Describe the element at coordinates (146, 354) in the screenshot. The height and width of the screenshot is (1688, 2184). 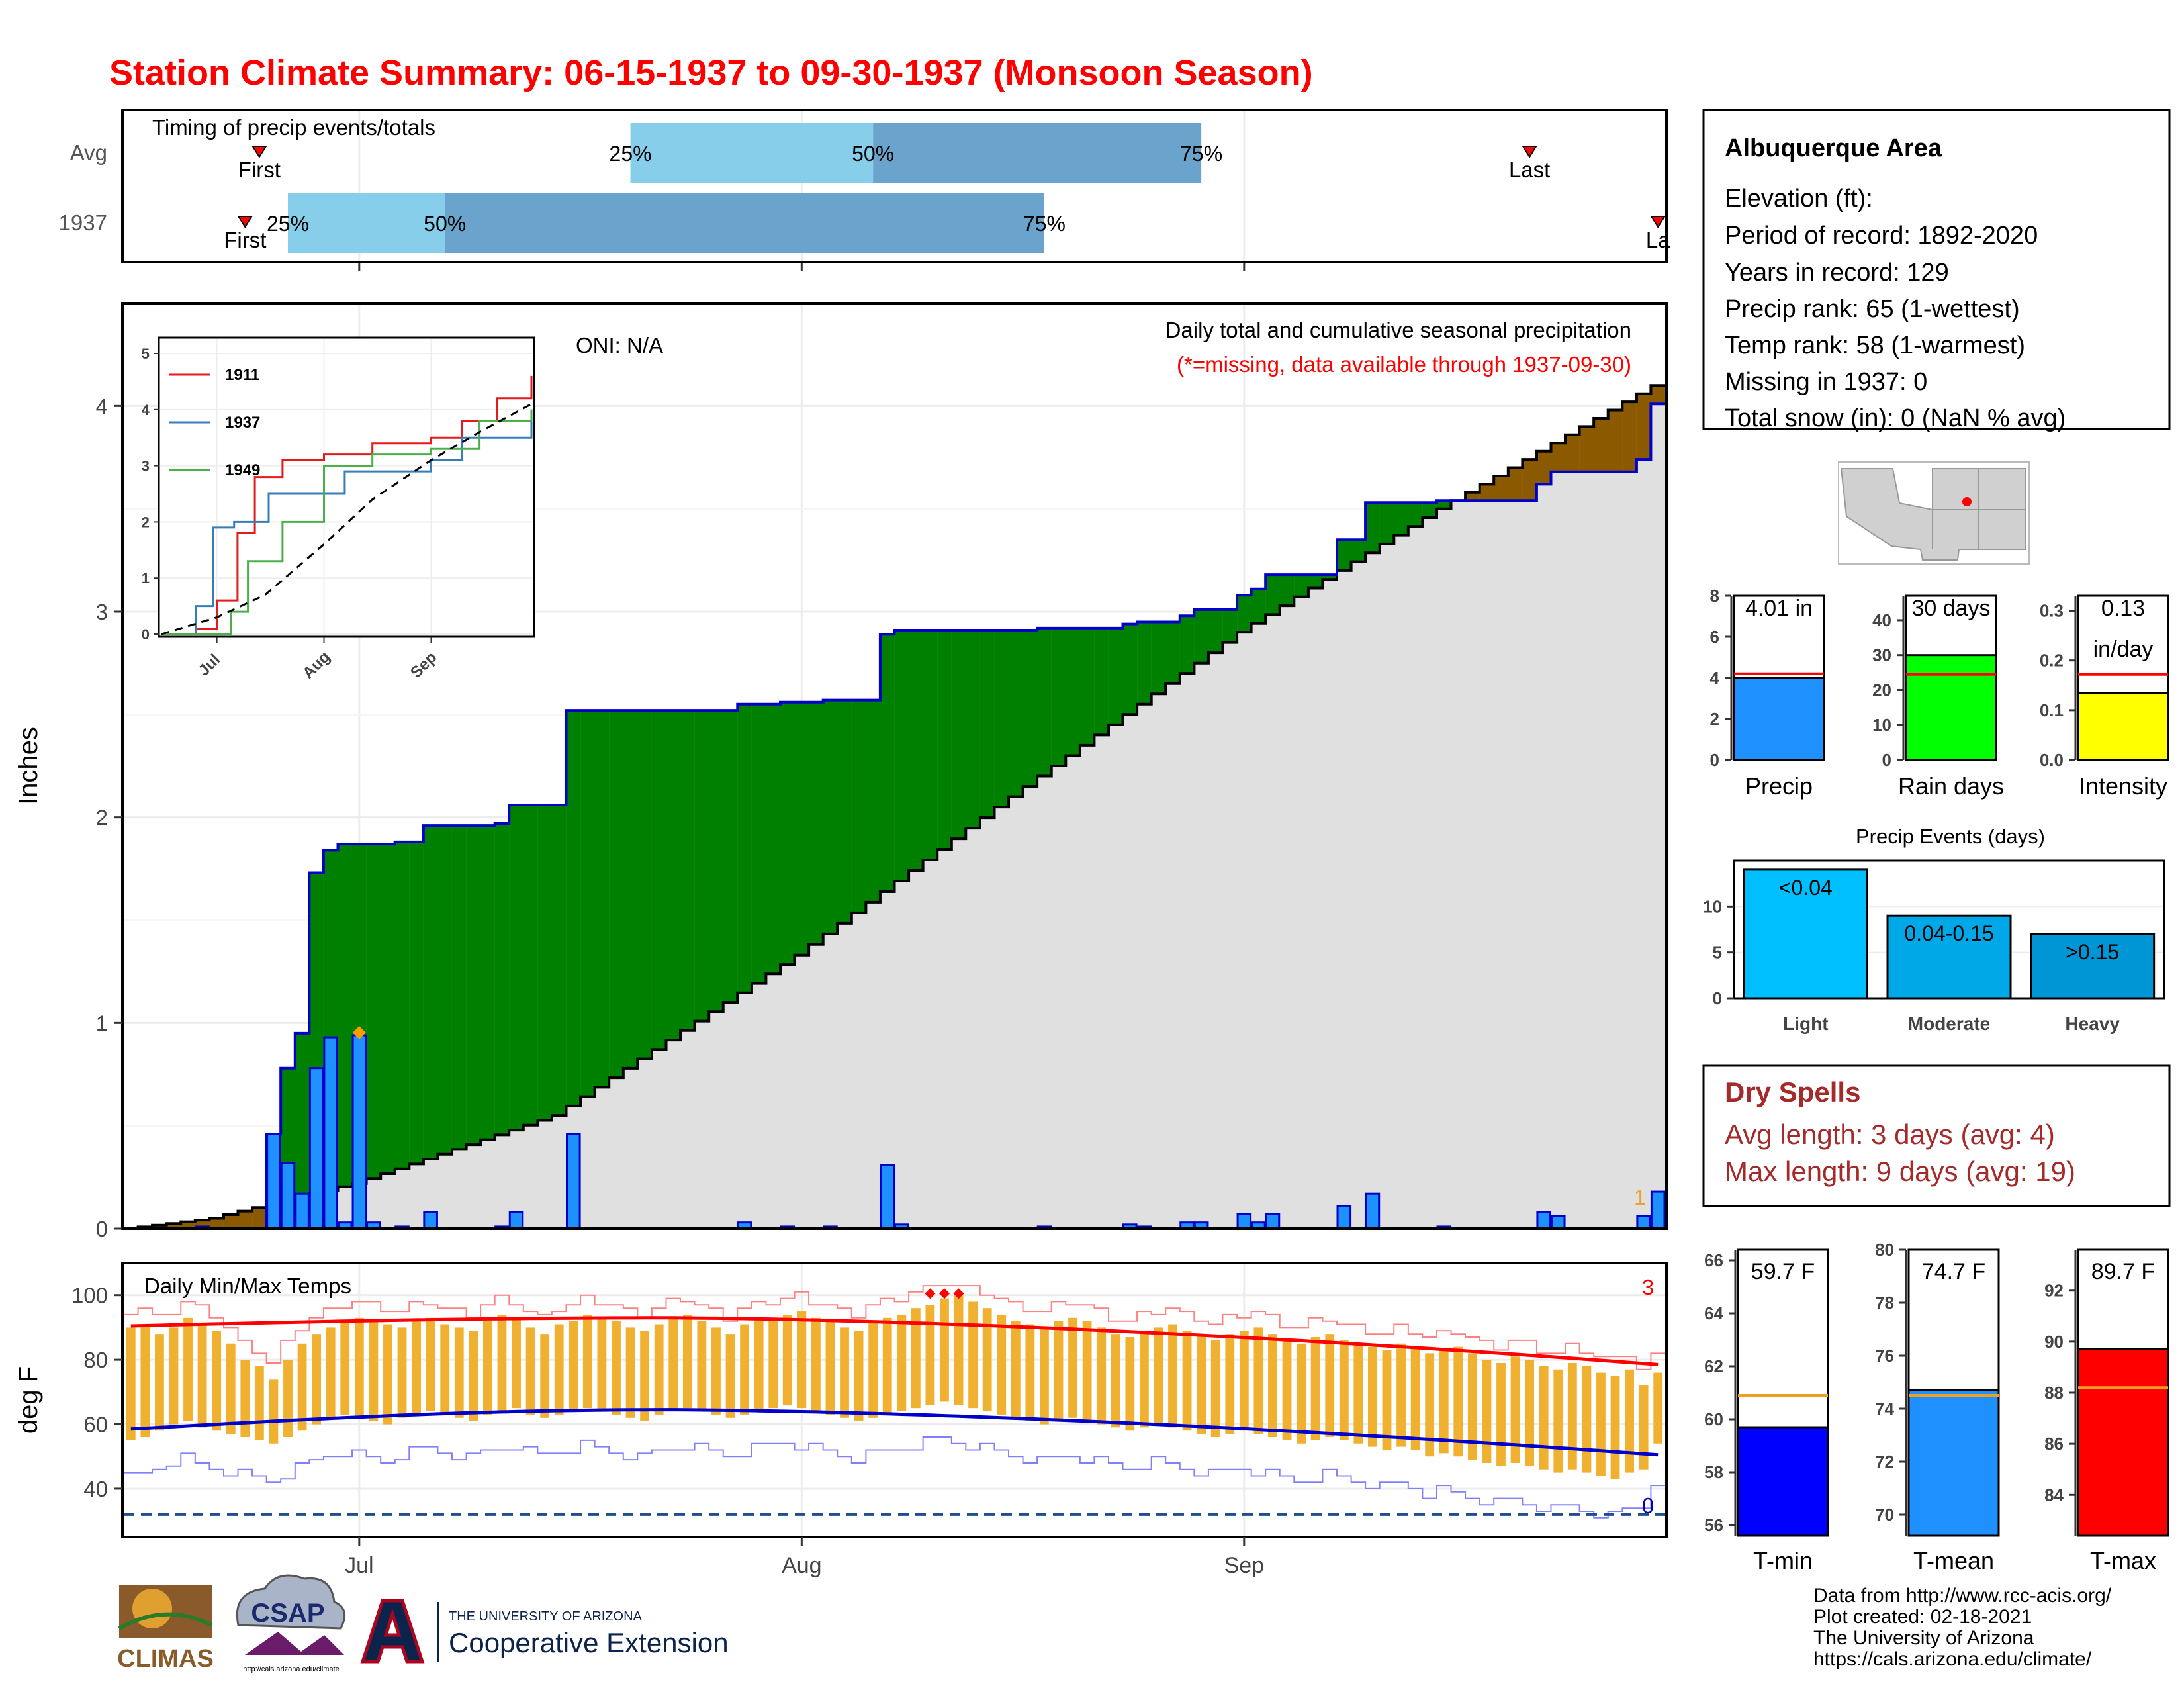
I see `inset-y-tick-label: 5` at that location.